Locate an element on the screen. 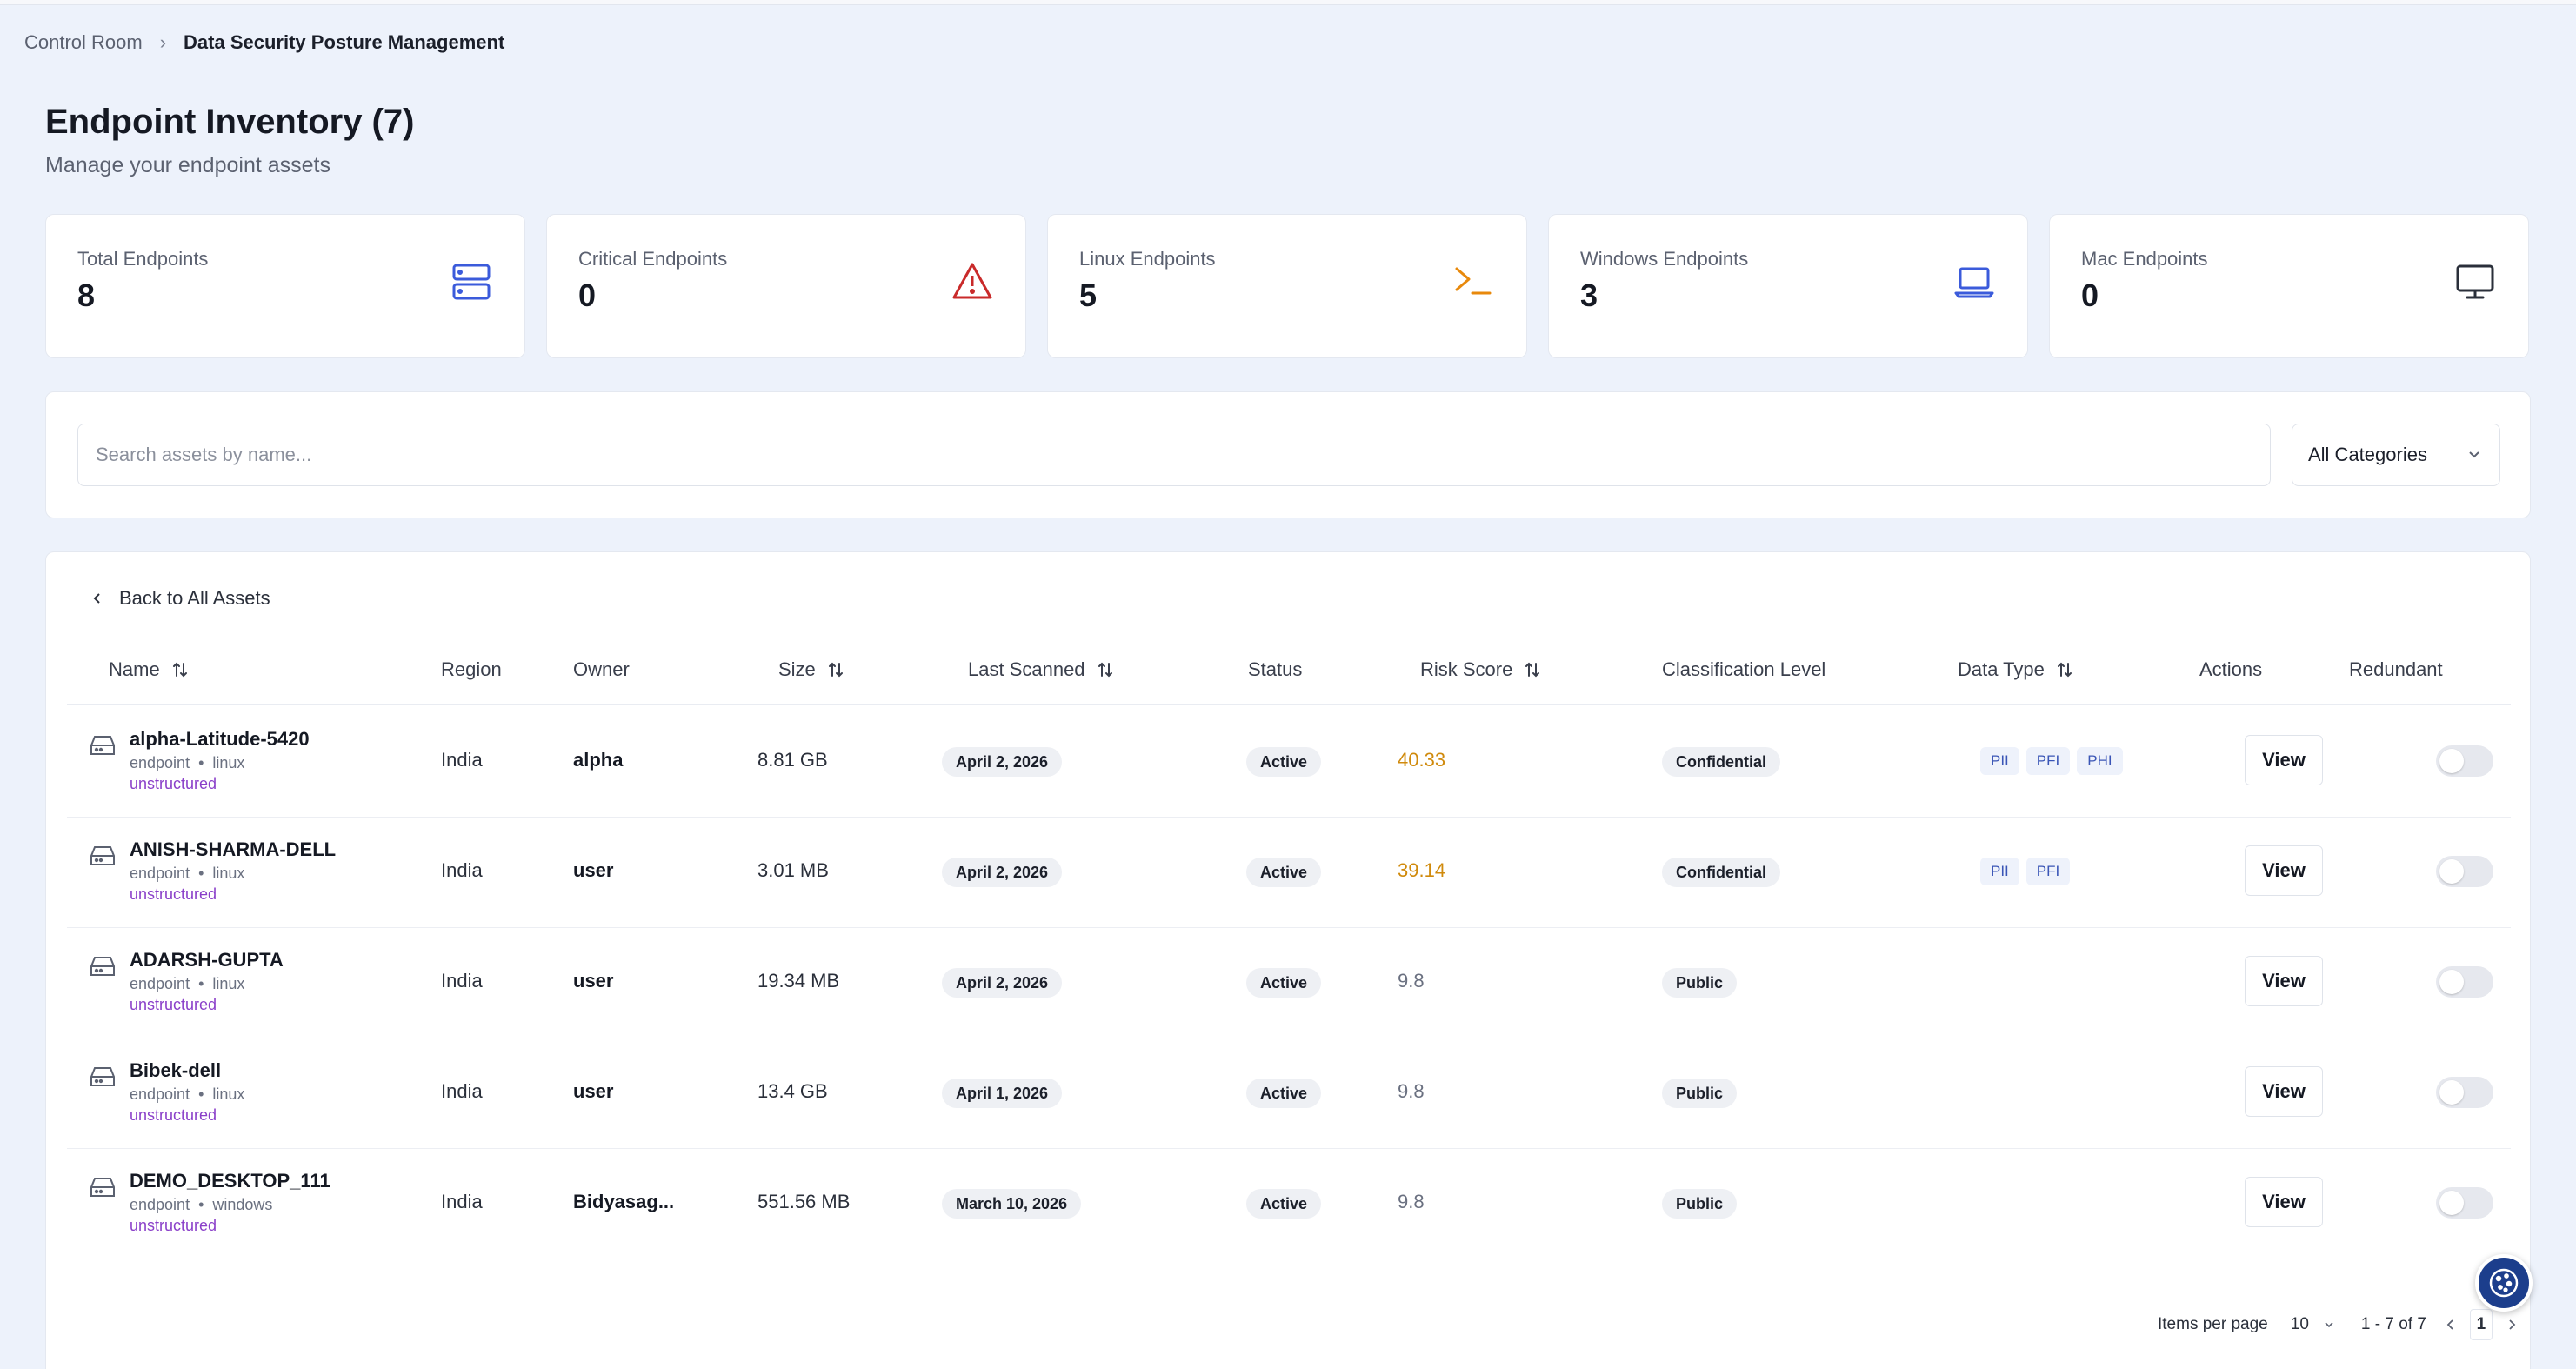 This screenshot has width=2576, height=1369. page-subtitle: Manage your endpoint assets is located at coordinates (187, 165).